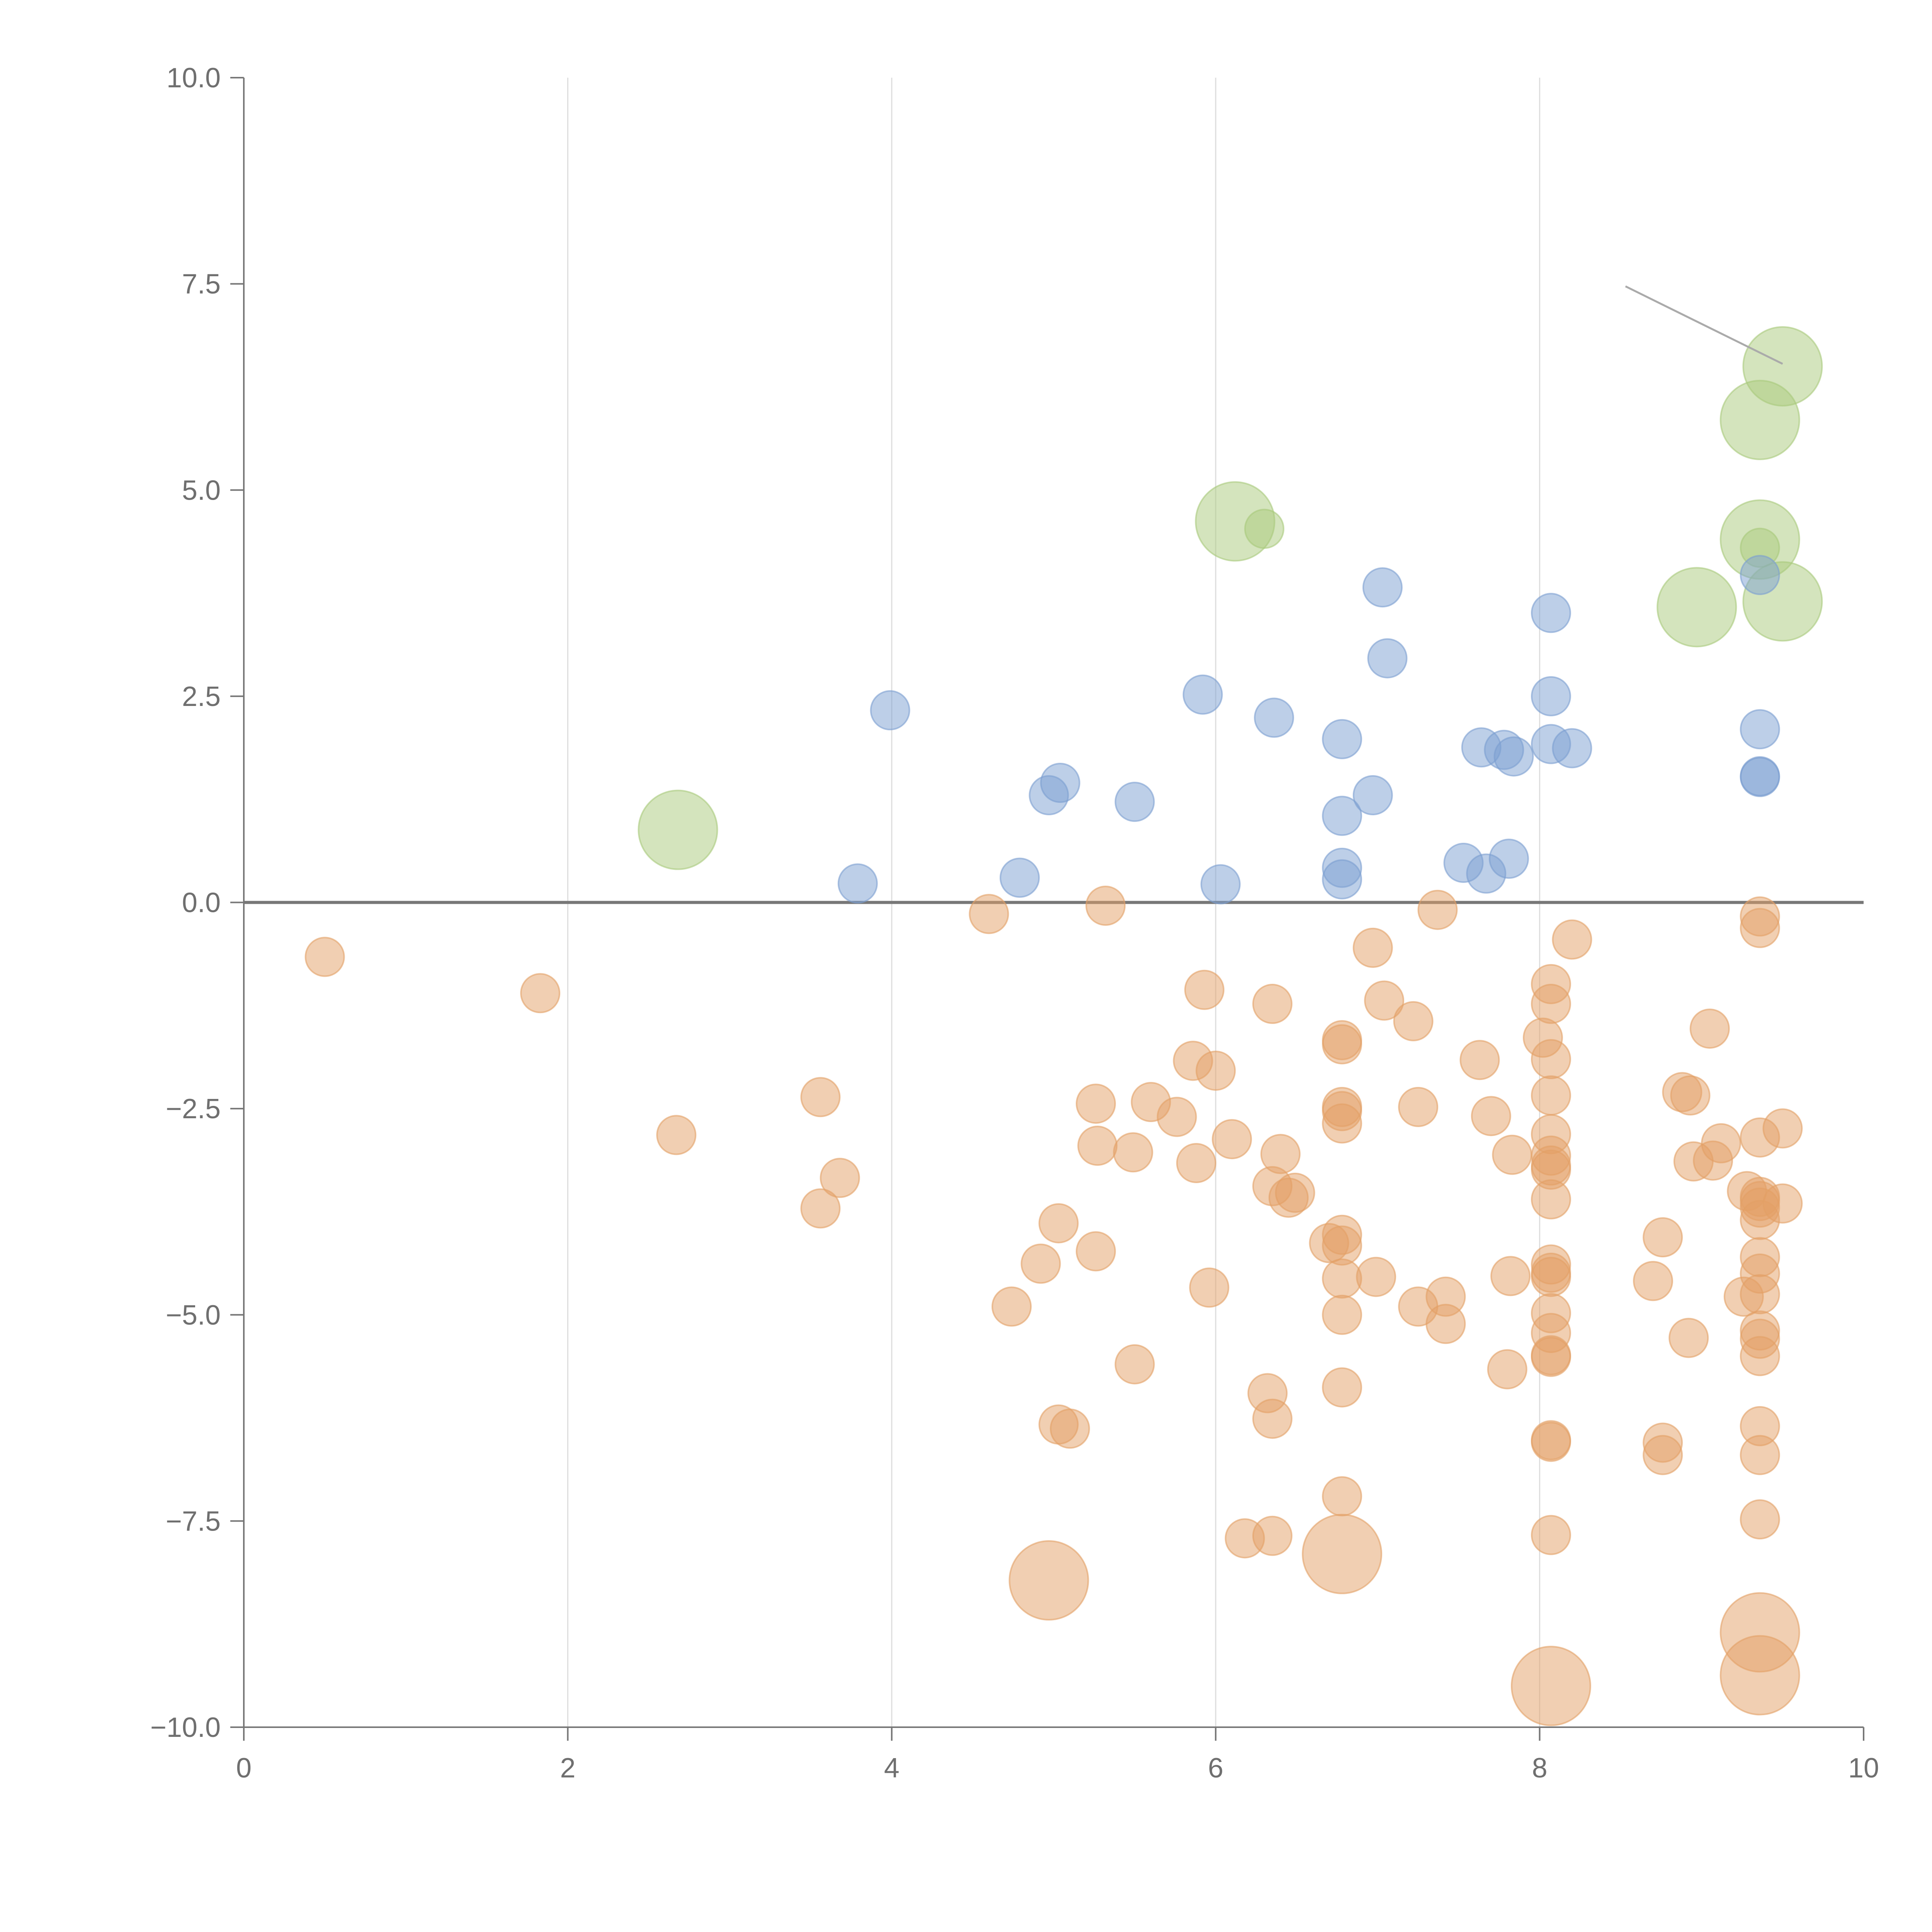 The width and height of the screenshot is (1932, 1932). What do you see at coordinates (185, 1728) in the screenshot?
I see `y-tick-label: −10.0` at bounding box center [185, 1728].